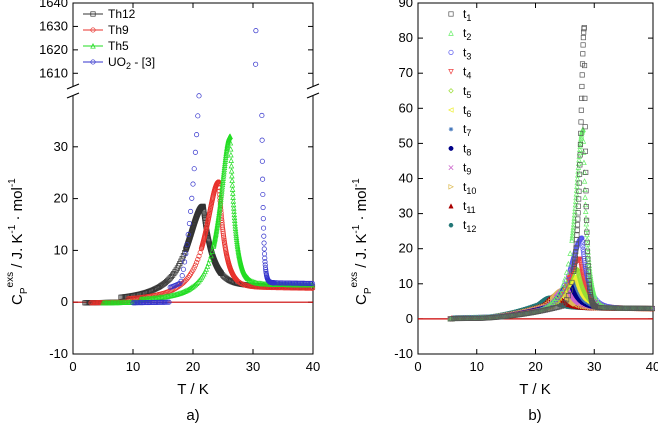 The width and height of the screenshot is (658, 427). What do you see at coordinates (53, 72) in the screenshot?
I see `panel-a-ytick-label: 1610` at bounding box center [53, 72].